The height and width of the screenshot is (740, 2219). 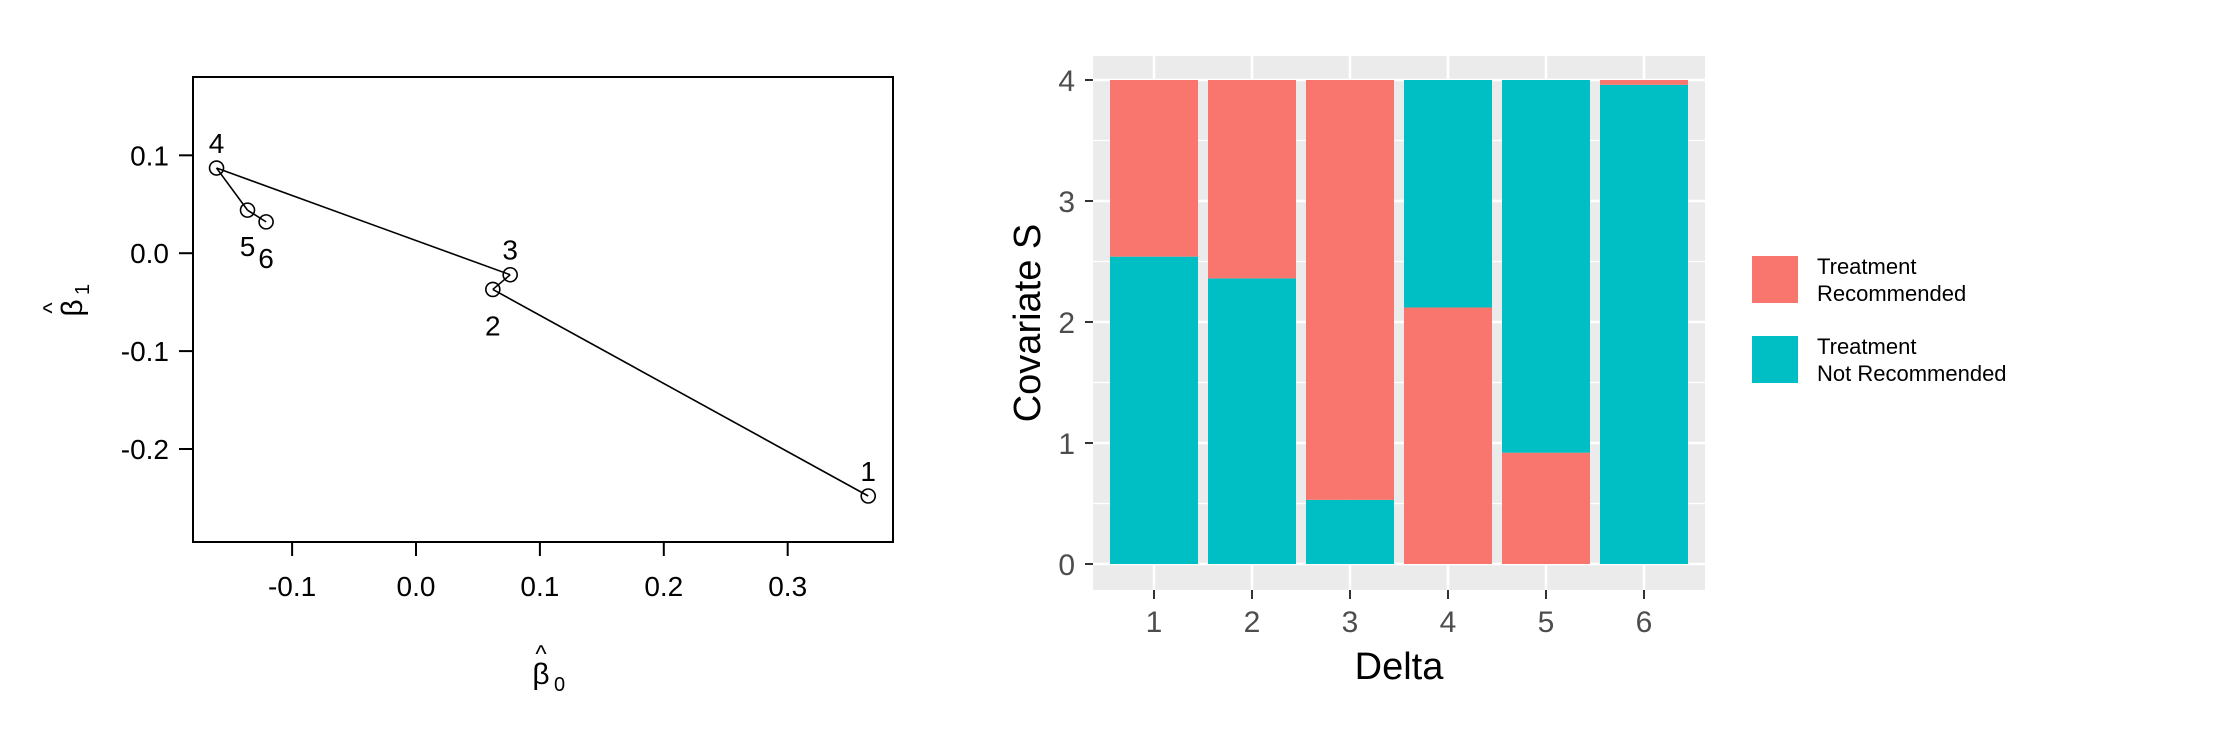 What do you see at coordinates (510, 250) in the screenshot?
I see `point-label-3: 3` at bounding box center [510, 250].